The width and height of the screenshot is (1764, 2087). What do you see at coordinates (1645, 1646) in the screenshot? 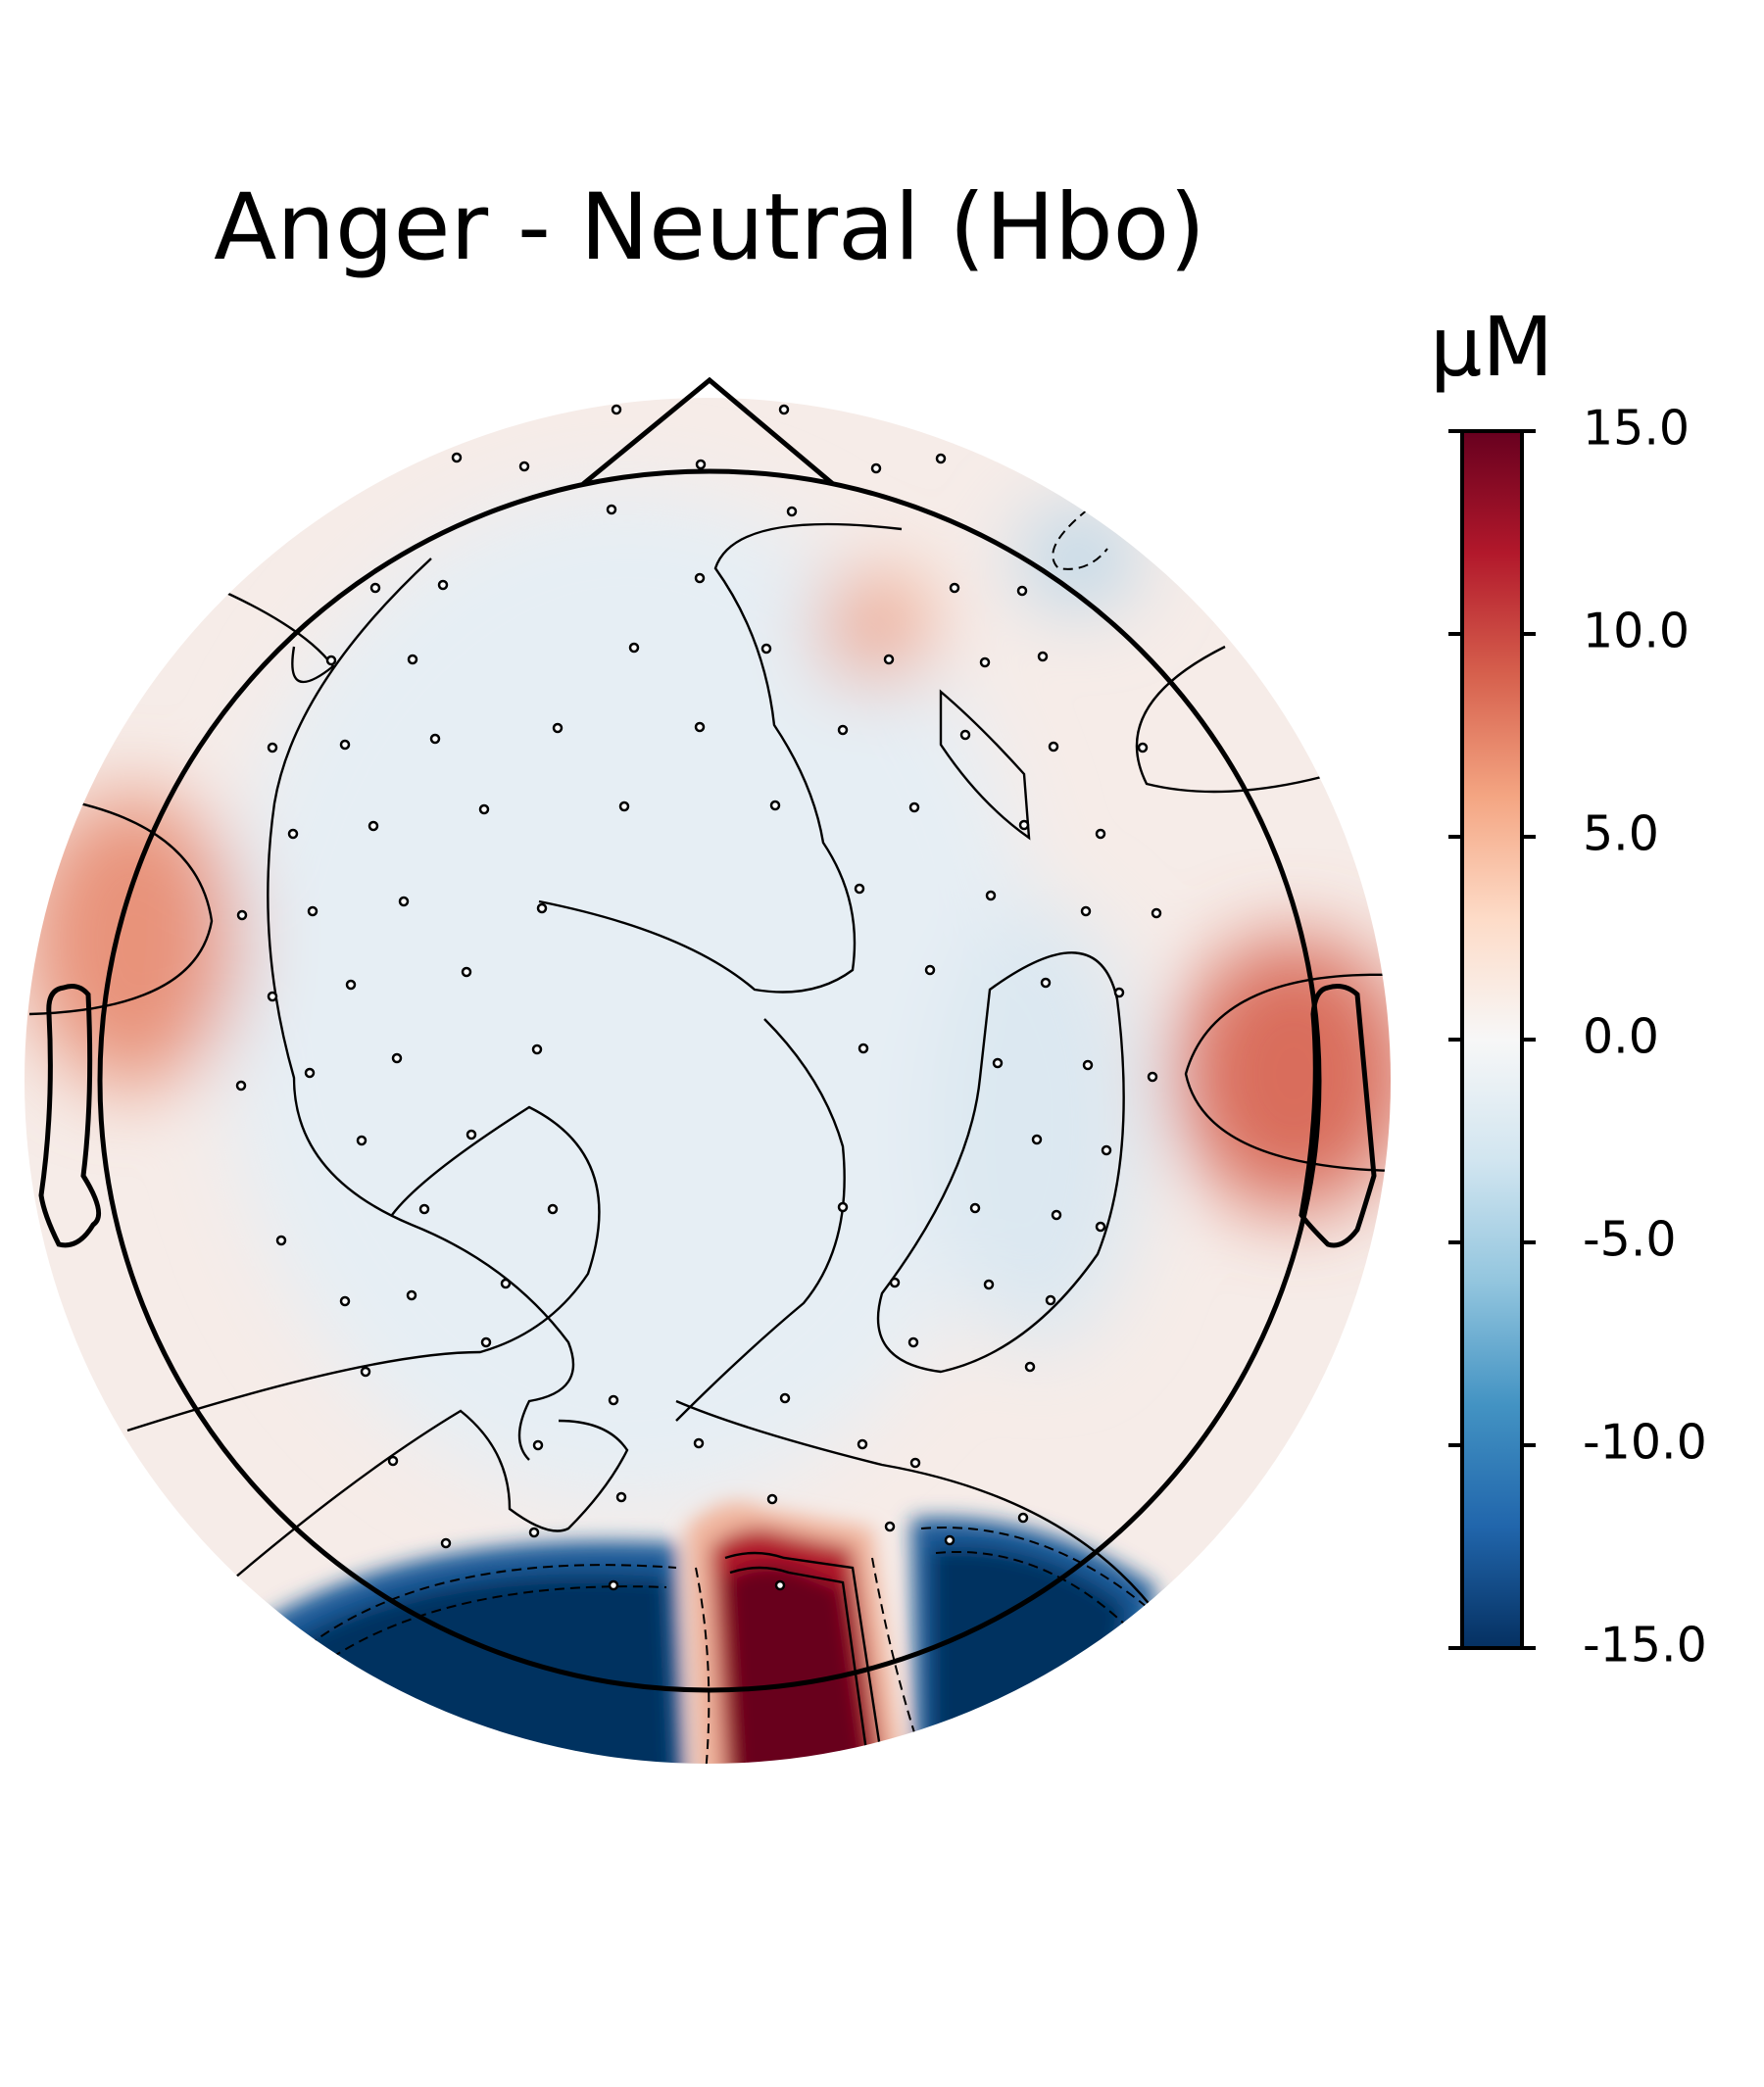
I see `colorbar-tick-label: -15.0` at bounding box center [1645, 1646].